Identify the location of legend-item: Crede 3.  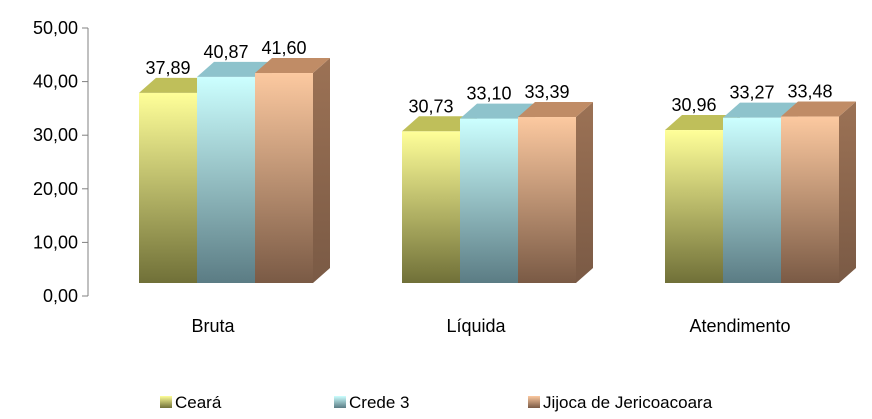
(371, 402).